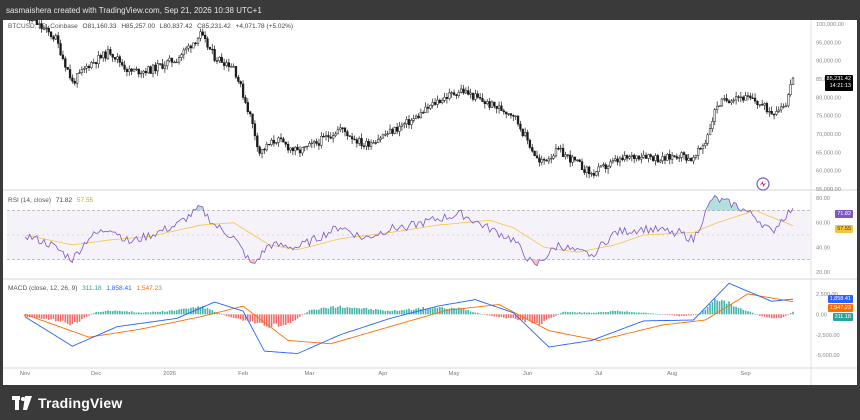 Image resolution: width=860 pixels, height=420 pixels. What do you see at coordinates (22, 403) in the screenshot?
I see `tradingview-logo-icon` at bounding box center [22, 403].